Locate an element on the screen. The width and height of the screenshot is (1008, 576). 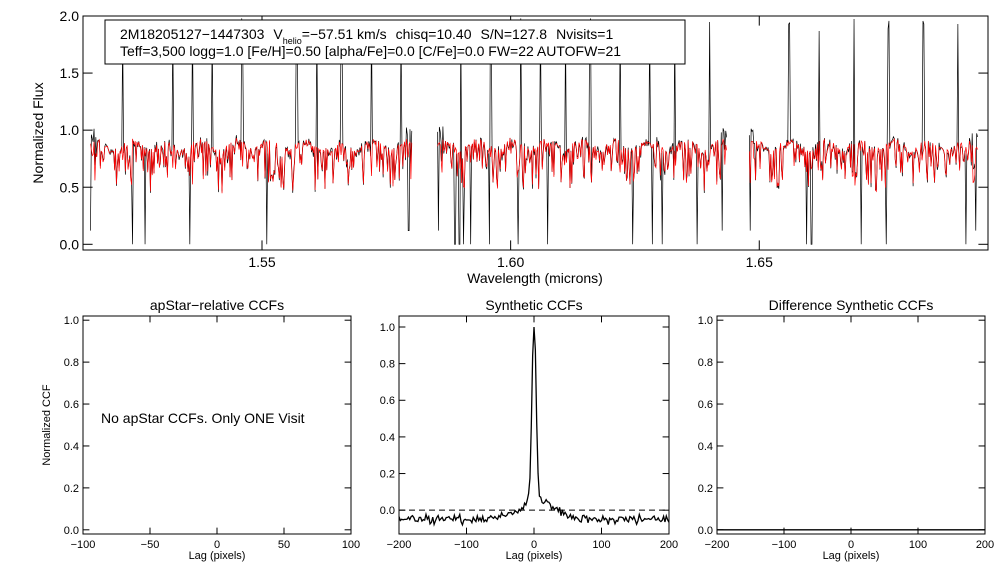
synthetic-ccf-x-tick-label: −200 is located at coordinates (399, 545).